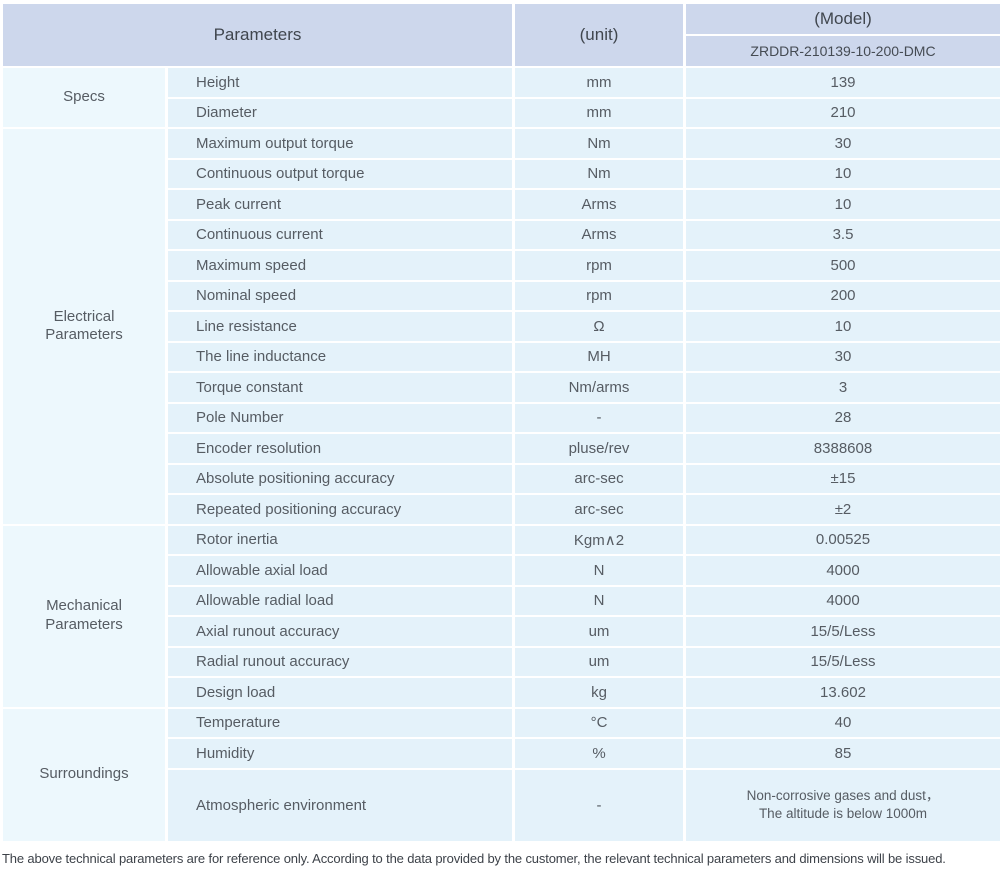 Image resolution: width=1000 pixels, height=883 pixels. I want to click on header-parameters: Parameters, so click(257, 35).